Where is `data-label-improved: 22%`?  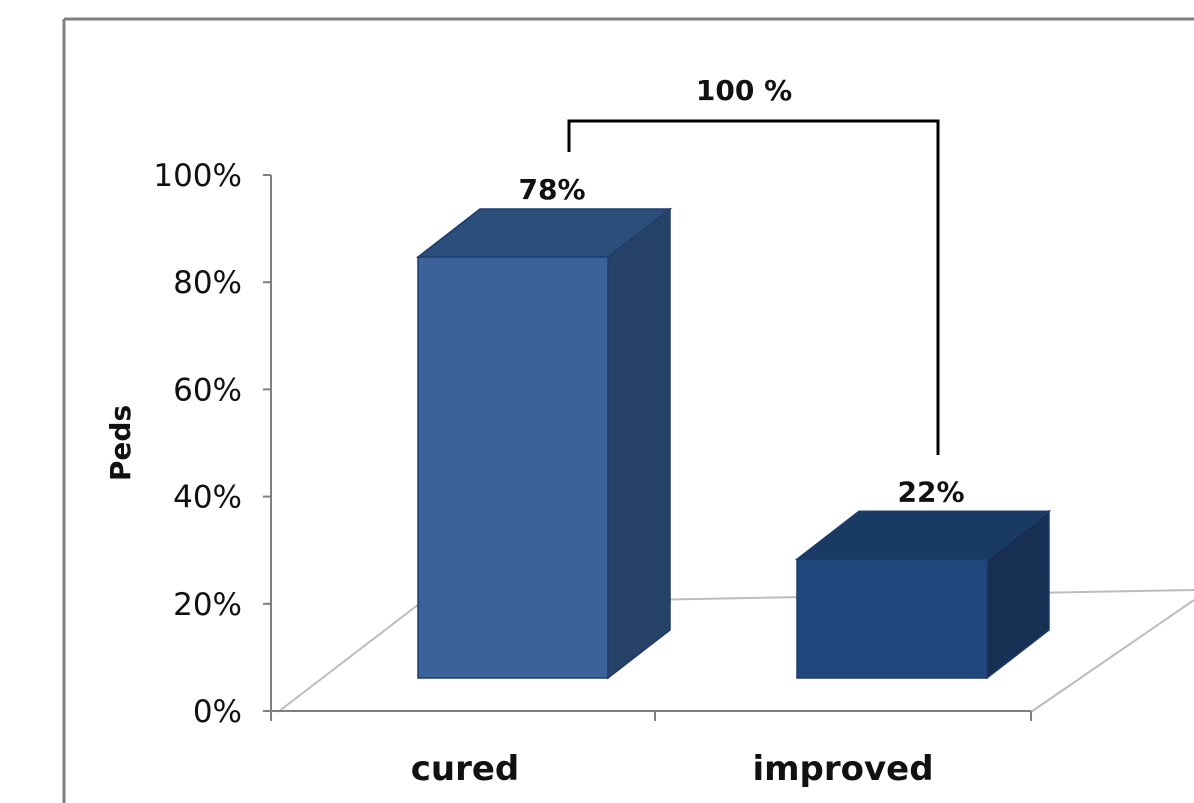
data-label-improved: 22% is located at coordinates (930, 491).